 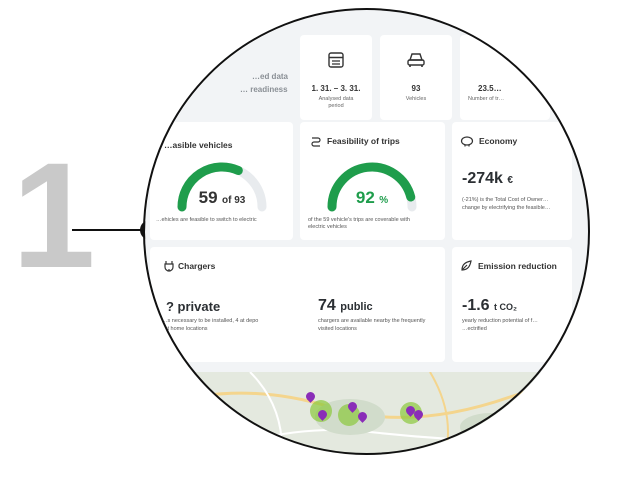 What do you see at coordinates (193, 306) in the screenshot?
I see `chargers-private-value: ? private` at bounding box center [193, 306].